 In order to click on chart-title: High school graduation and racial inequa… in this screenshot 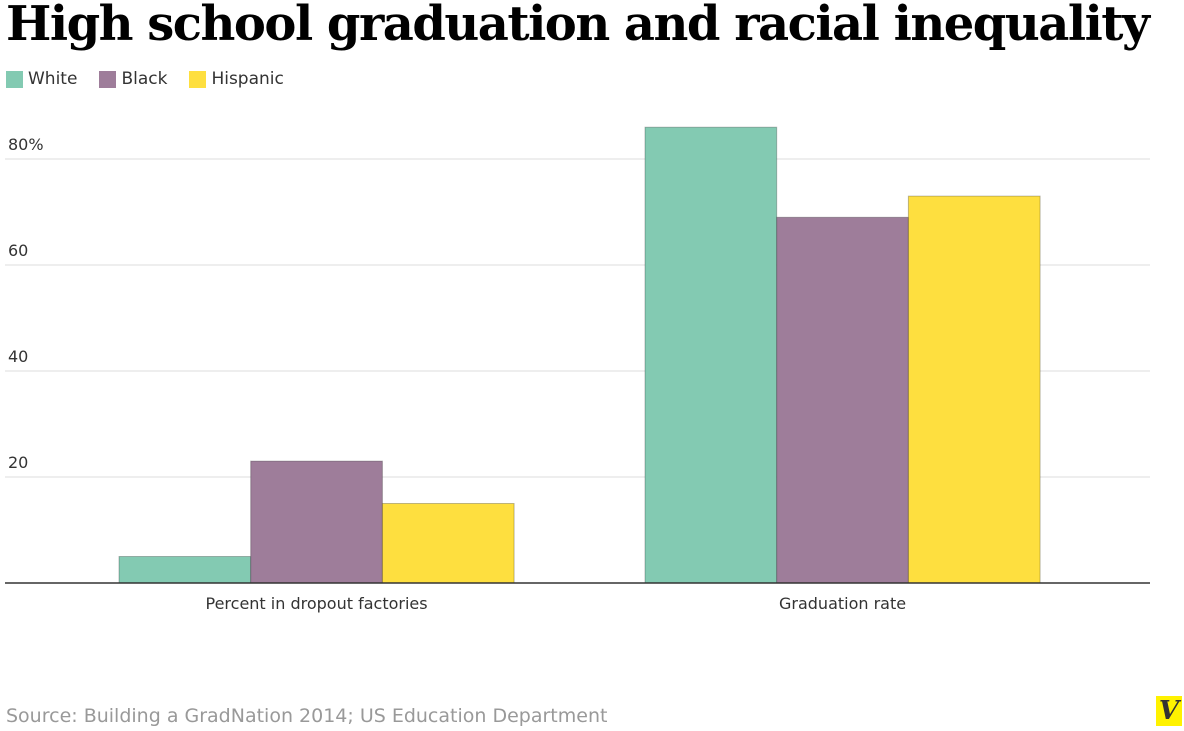, I will do `click(578, 26)`.